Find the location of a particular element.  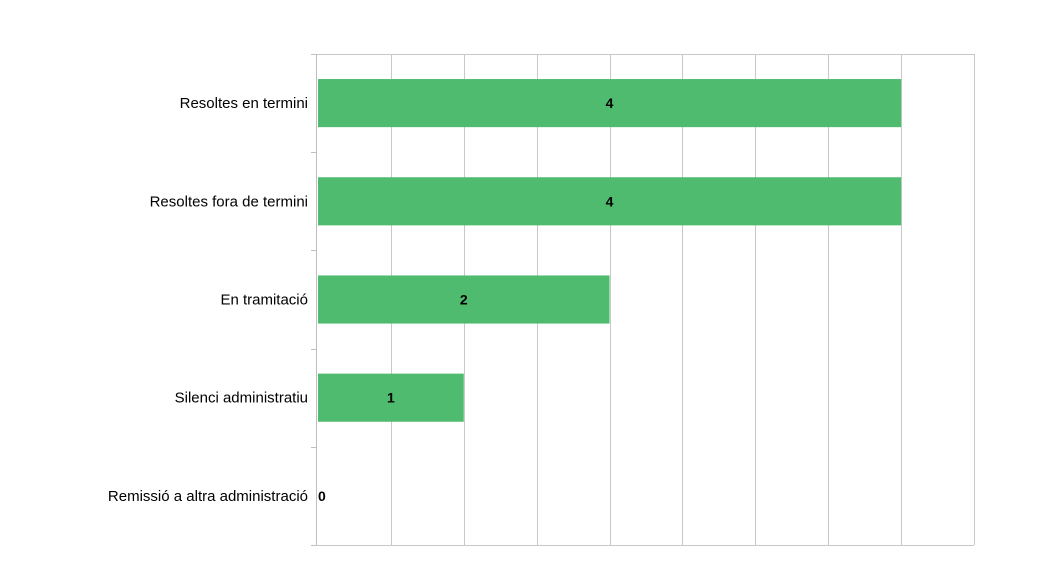

category-label-4: Remissió a altra administració is located at coordinates (208, 496).